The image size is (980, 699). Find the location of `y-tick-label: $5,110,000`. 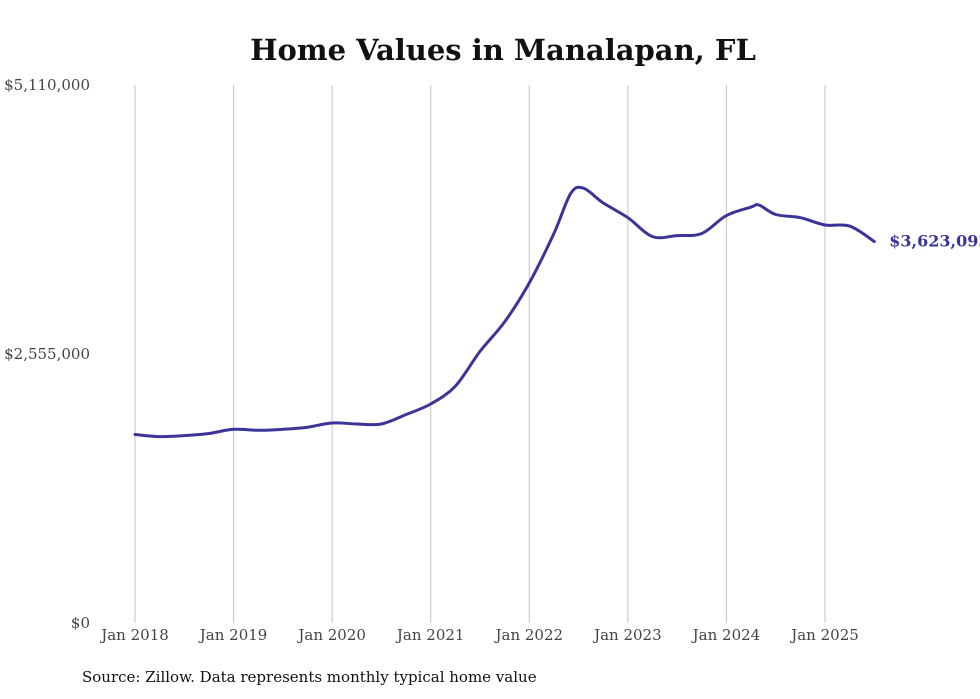

y-tick-label: $5,110,000 is located at coordinates (47, 85).